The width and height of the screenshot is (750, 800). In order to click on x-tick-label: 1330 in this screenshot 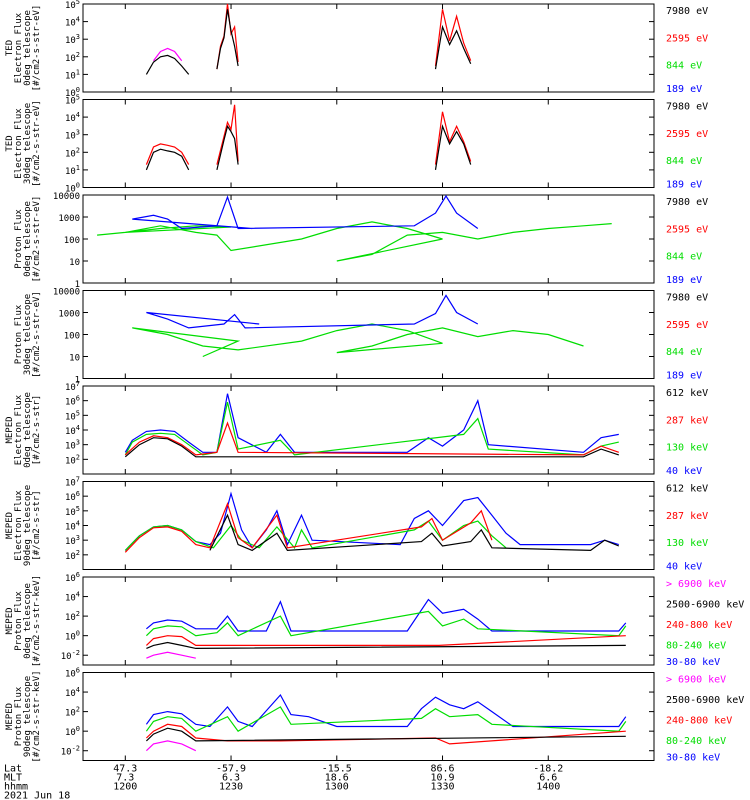, I will do `click(442, 787)`.